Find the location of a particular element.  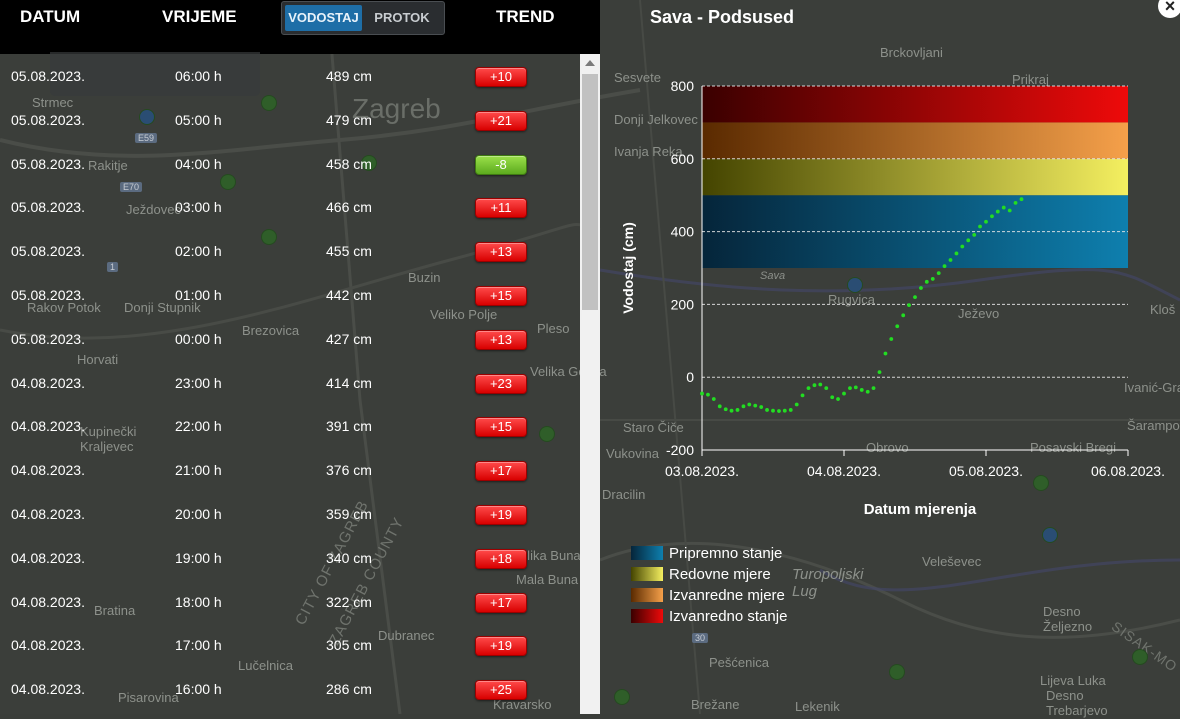

map-label: Bratina is located at coordinates (115, 610).